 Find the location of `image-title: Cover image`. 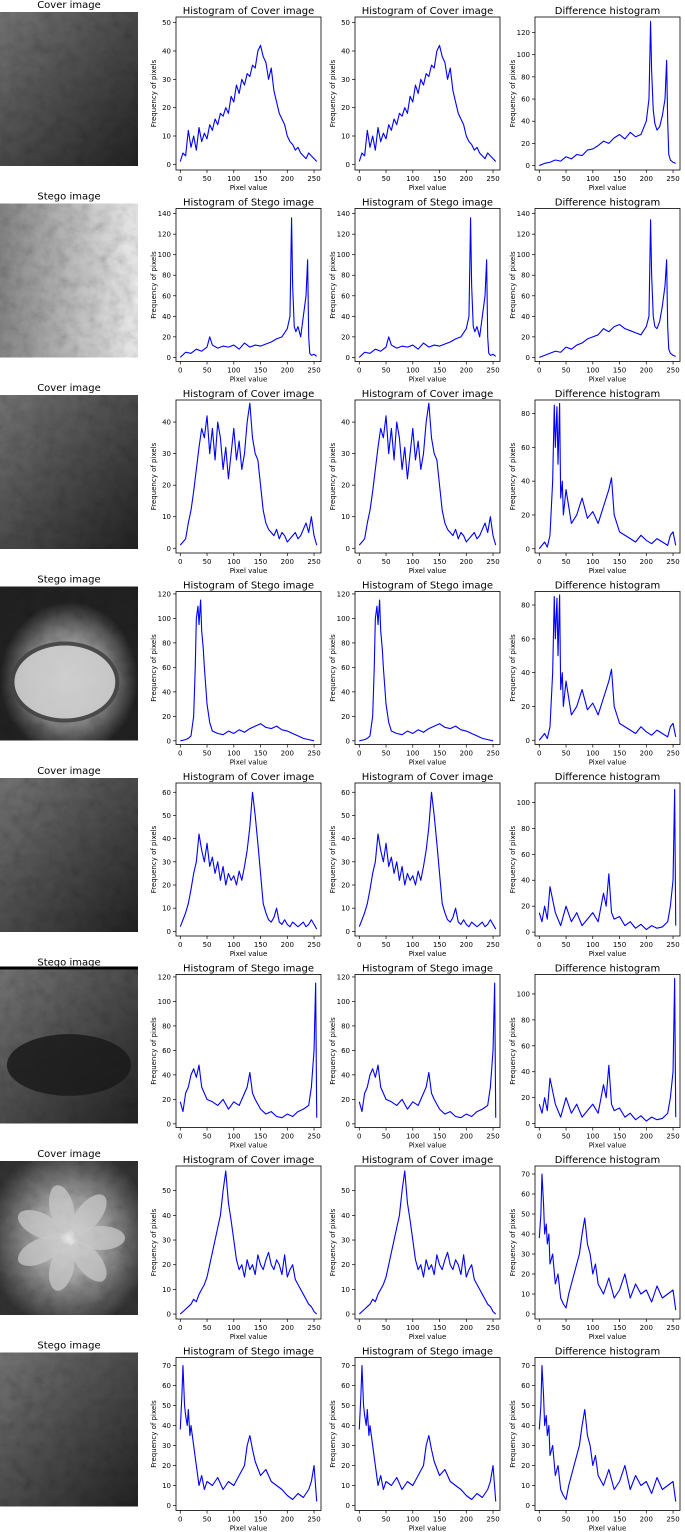

image-title: Cover image is located at coordinates (69, 1154).